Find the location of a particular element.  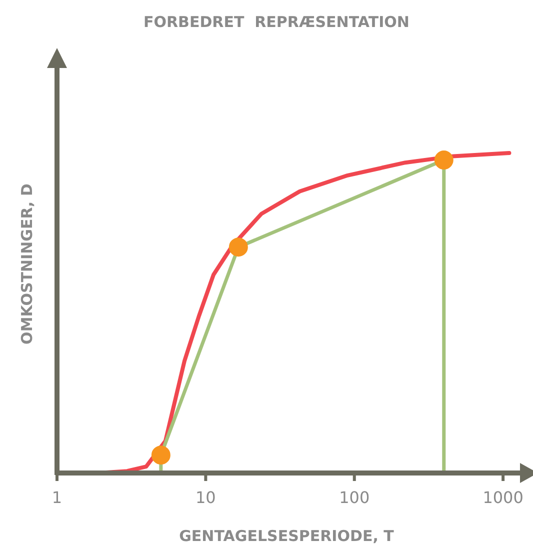

x-tick-label: 10 is located at coordinates (206, 497).